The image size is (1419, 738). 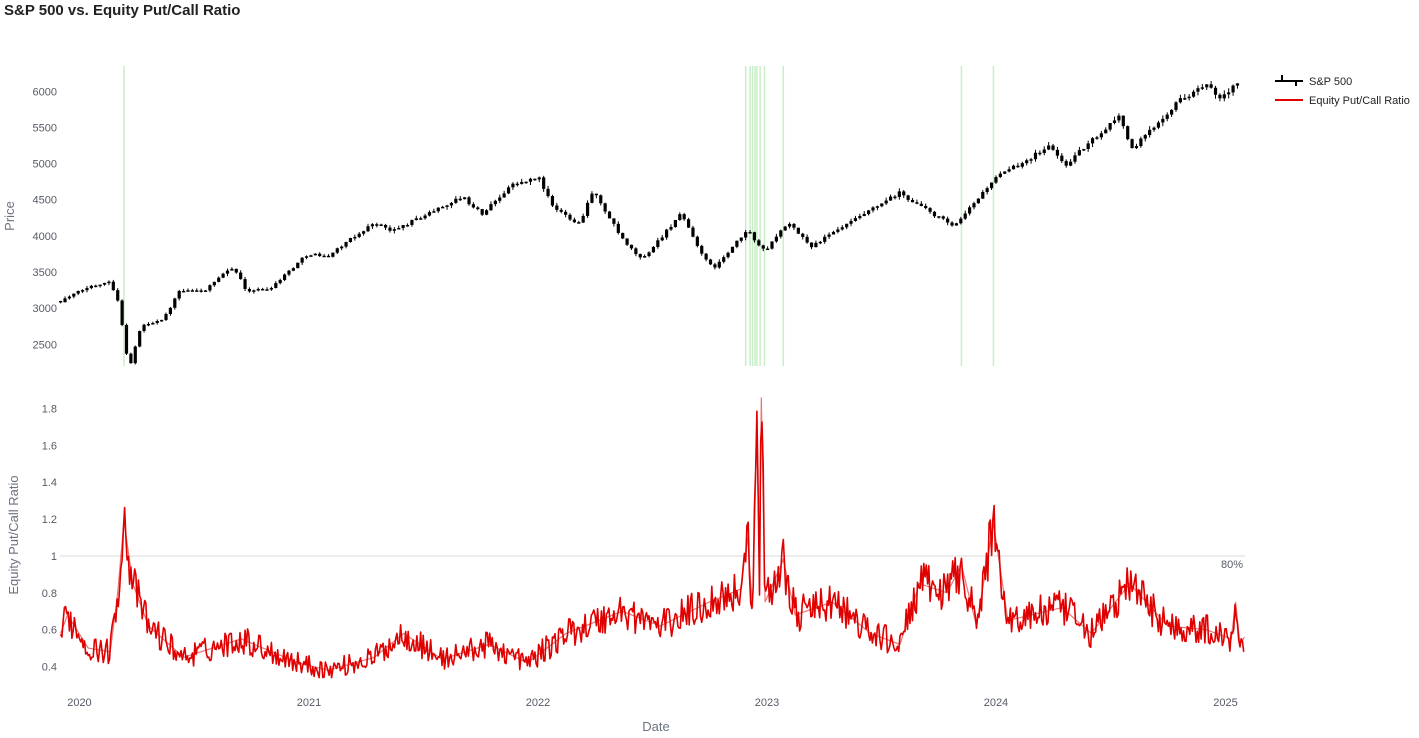 What do you see at coordinates (1225, 703) in the screenshot?
I see `x-tick-label: 2025` at bounding box center [1225, 703].